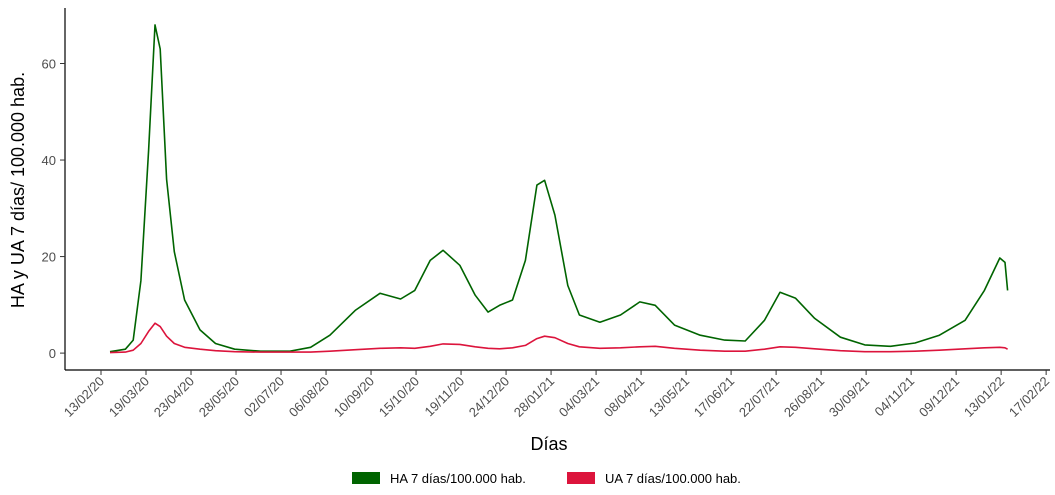  What do you see at coordinates (895, 397) in the screenshot?
I see `x-tick-label: 04/11/21` at bounding box center [895, 397].